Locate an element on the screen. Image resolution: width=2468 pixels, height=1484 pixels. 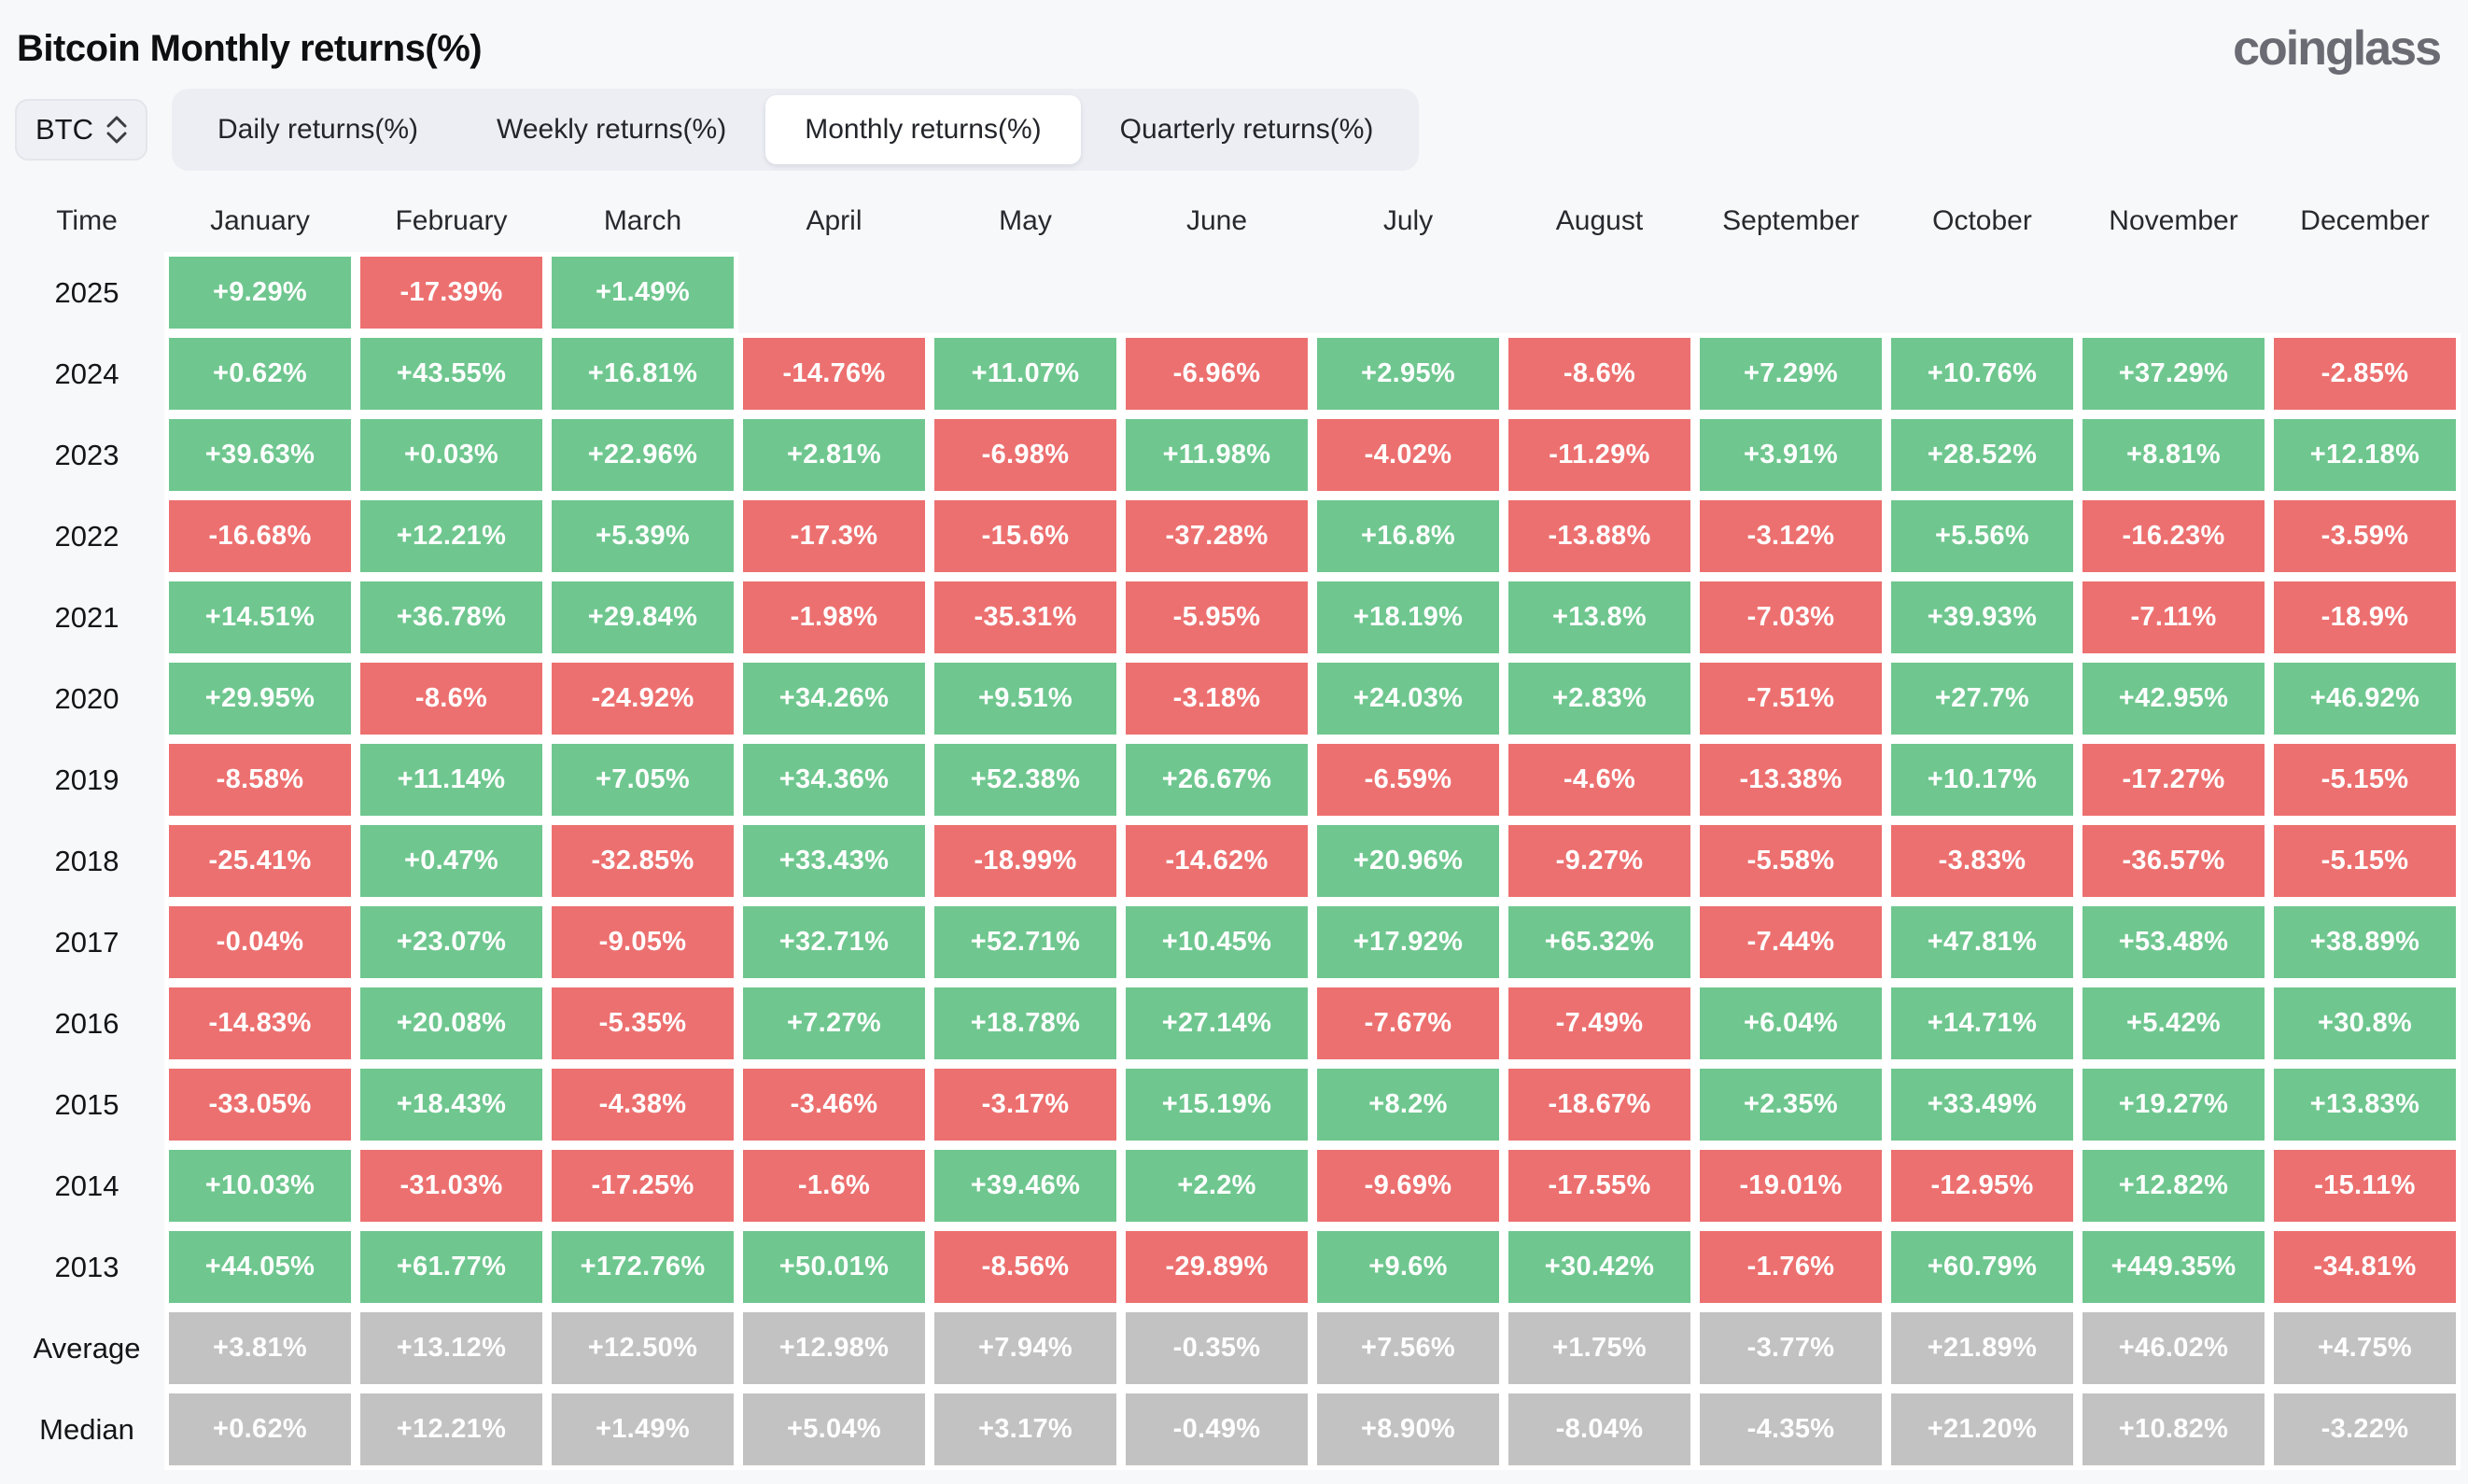
return-cell: +0.62% is located at coordinates (260, 1429).